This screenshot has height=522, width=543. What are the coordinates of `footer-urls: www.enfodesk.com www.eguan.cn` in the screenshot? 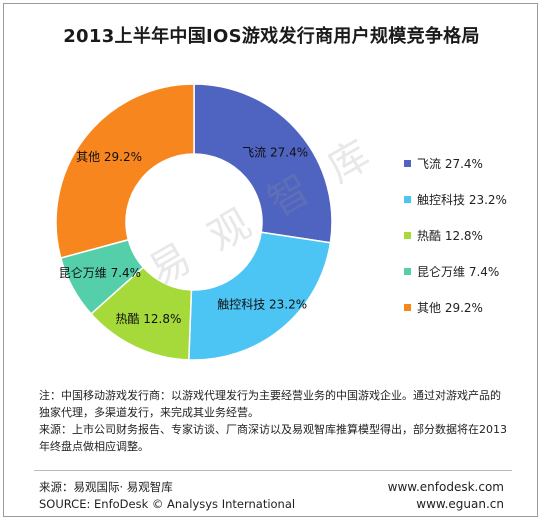 It's located at (446, 496).